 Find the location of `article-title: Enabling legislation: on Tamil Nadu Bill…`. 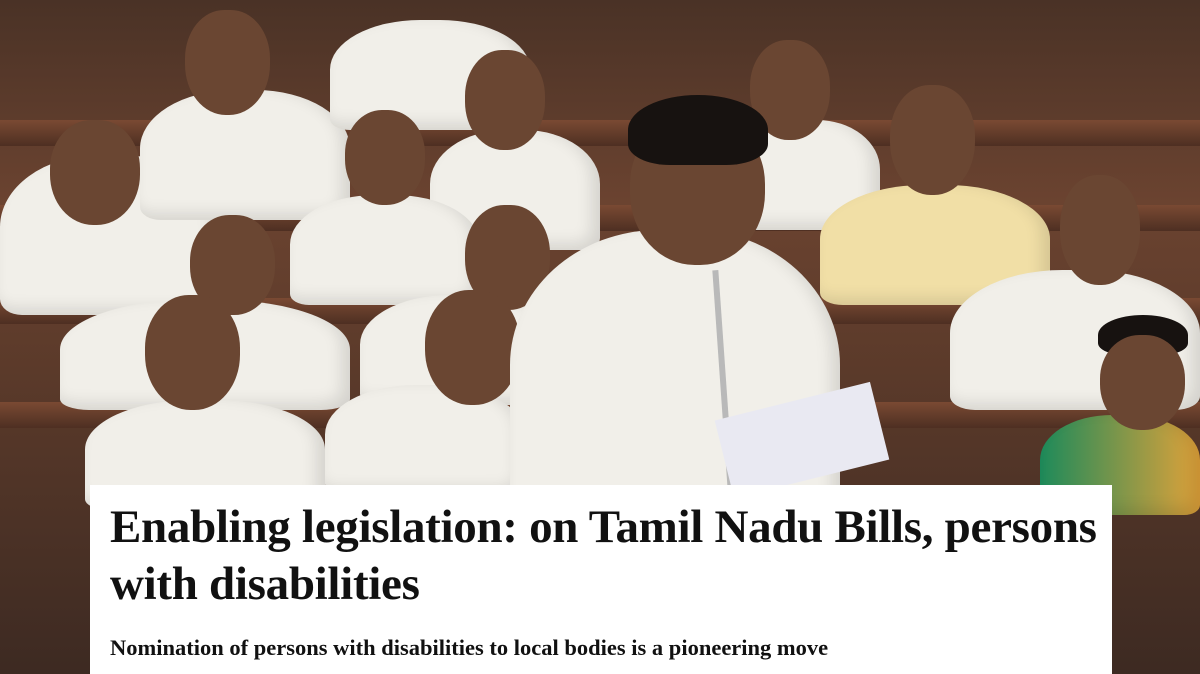

article-title: Enabling legislation: on Tamil Nadu Bill… is located at coordinates (603, 555).